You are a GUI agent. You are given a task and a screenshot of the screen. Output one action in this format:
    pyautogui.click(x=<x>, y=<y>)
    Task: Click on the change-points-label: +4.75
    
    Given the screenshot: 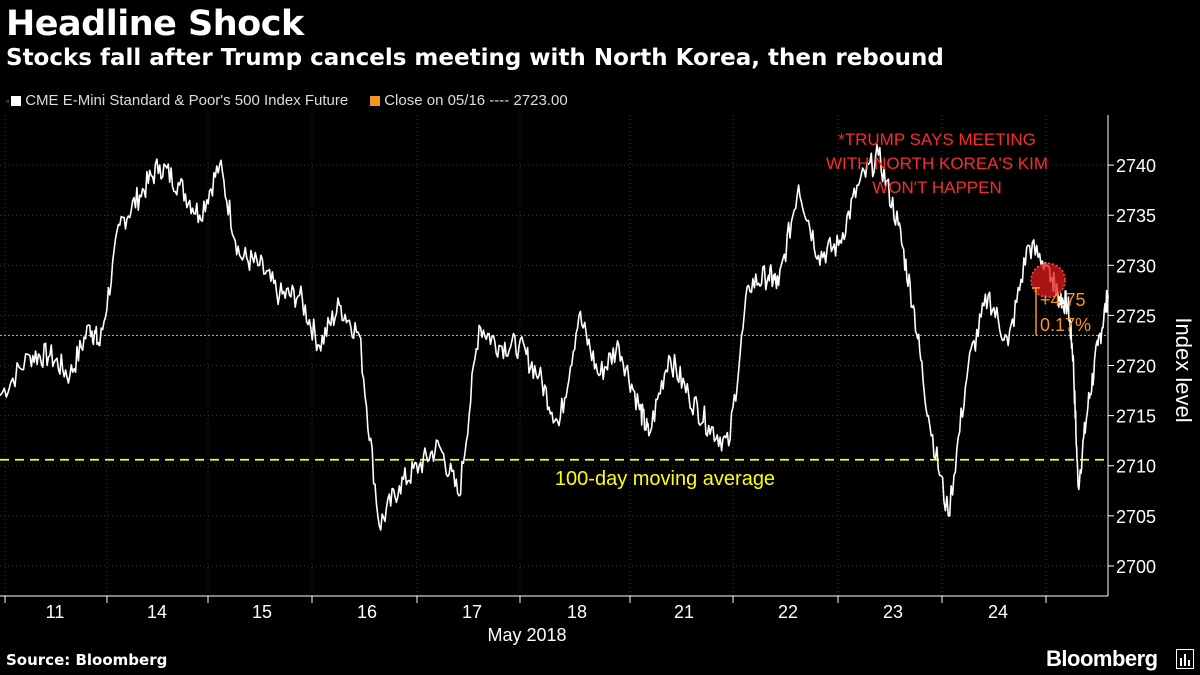 What is the action you would take?
    pyautogui.click(x=1063, y=300)
    